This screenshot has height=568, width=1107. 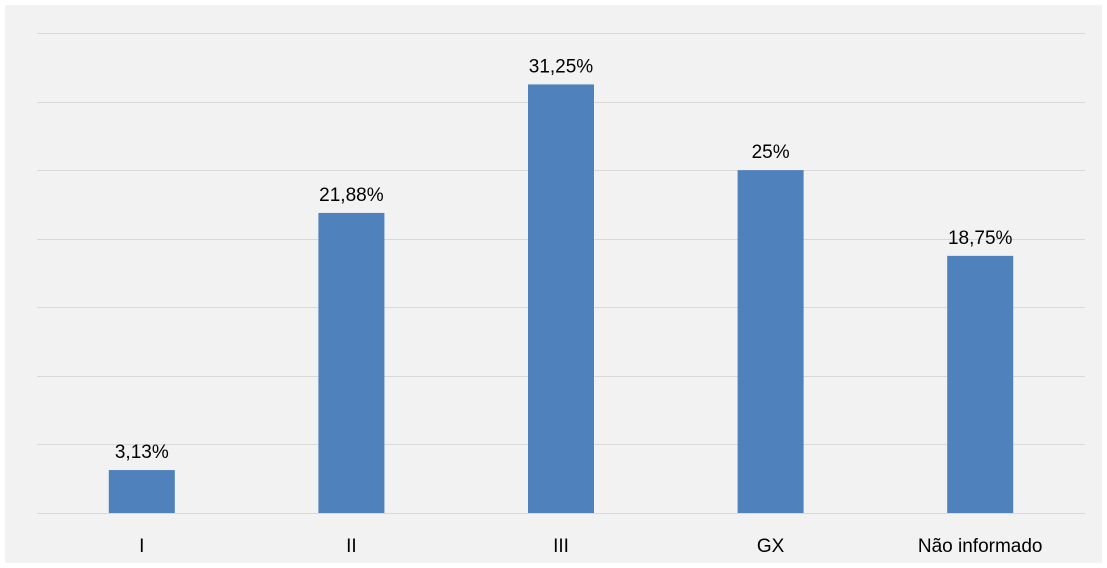 What do you see at coordinates (141, 546) in the screenshot?
I see `x-tick-label-1: I` at bounding box center [141, 546].